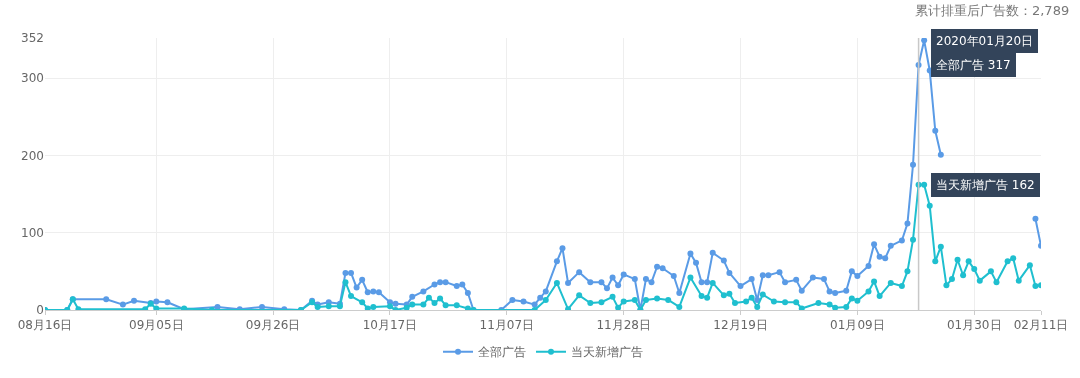 This screenshot has height=378, width=1080. What do you see at coordinates (32, 78) in the screenshot?
I see `y-tick-label: 300` at bounding box center [32, 78].